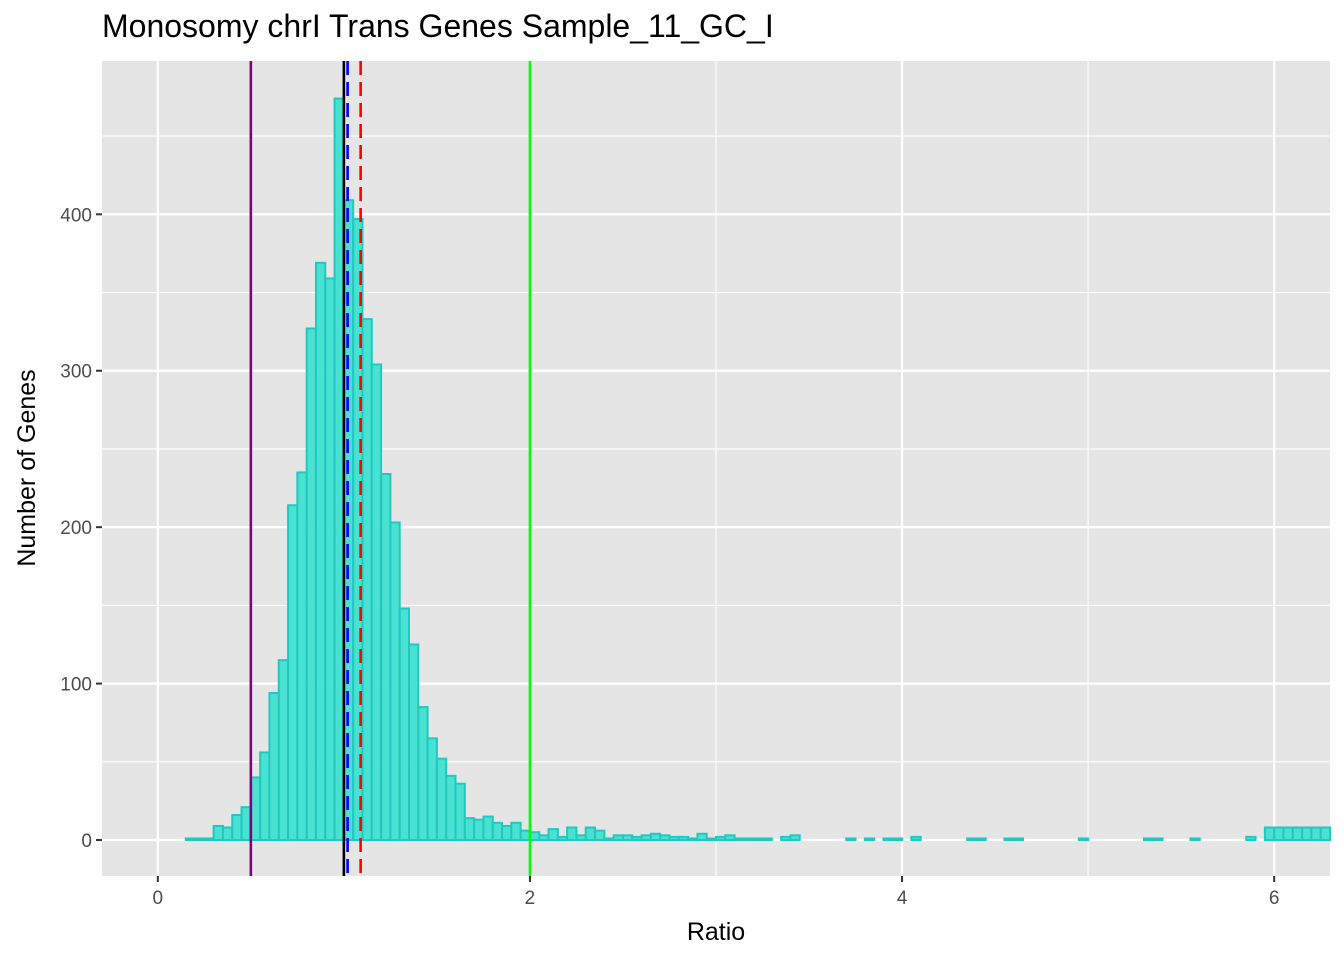  What do you see at coordinates (716, 932) in the screenshot?
I see `x-axis-title: Ratio` at bounding box center [716, 932].